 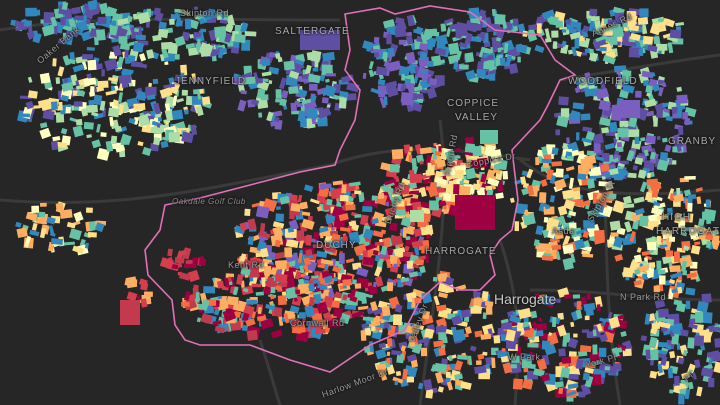 What do you see at coordinates (525, 299) in the screenshot?
I see `town-label: Harrogate` at bounding box center [525, 299].